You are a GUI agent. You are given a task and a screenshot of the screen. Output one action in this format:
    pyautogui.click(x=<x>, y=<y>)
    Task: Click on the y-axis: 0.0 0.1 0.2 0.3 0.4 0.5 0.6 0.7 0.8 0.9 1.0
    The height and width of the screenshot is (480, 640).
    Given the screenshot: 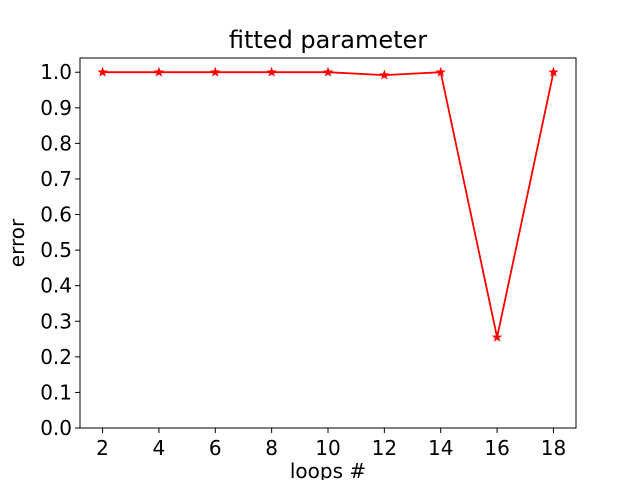 What is the action you would take?
    pyautogui.click(x=60, y=250)
    